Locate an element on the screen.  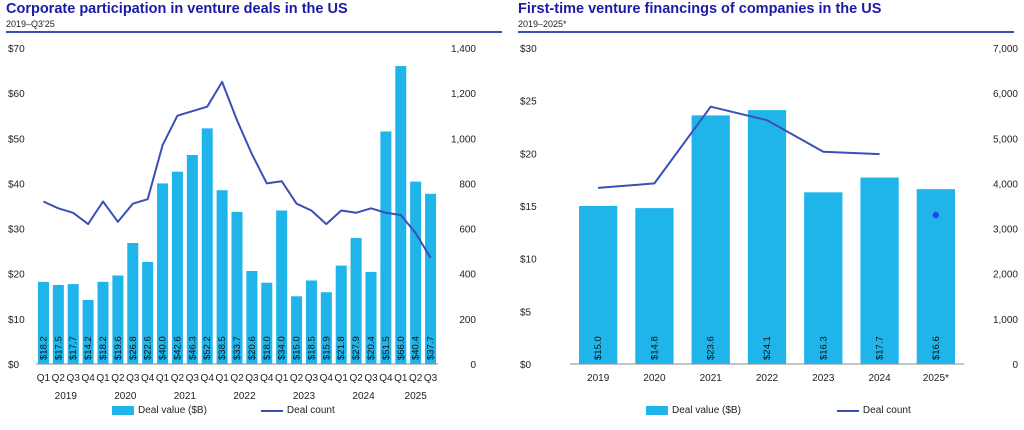
bar-data-label: $17.5 is located at coordinates (58, 348).